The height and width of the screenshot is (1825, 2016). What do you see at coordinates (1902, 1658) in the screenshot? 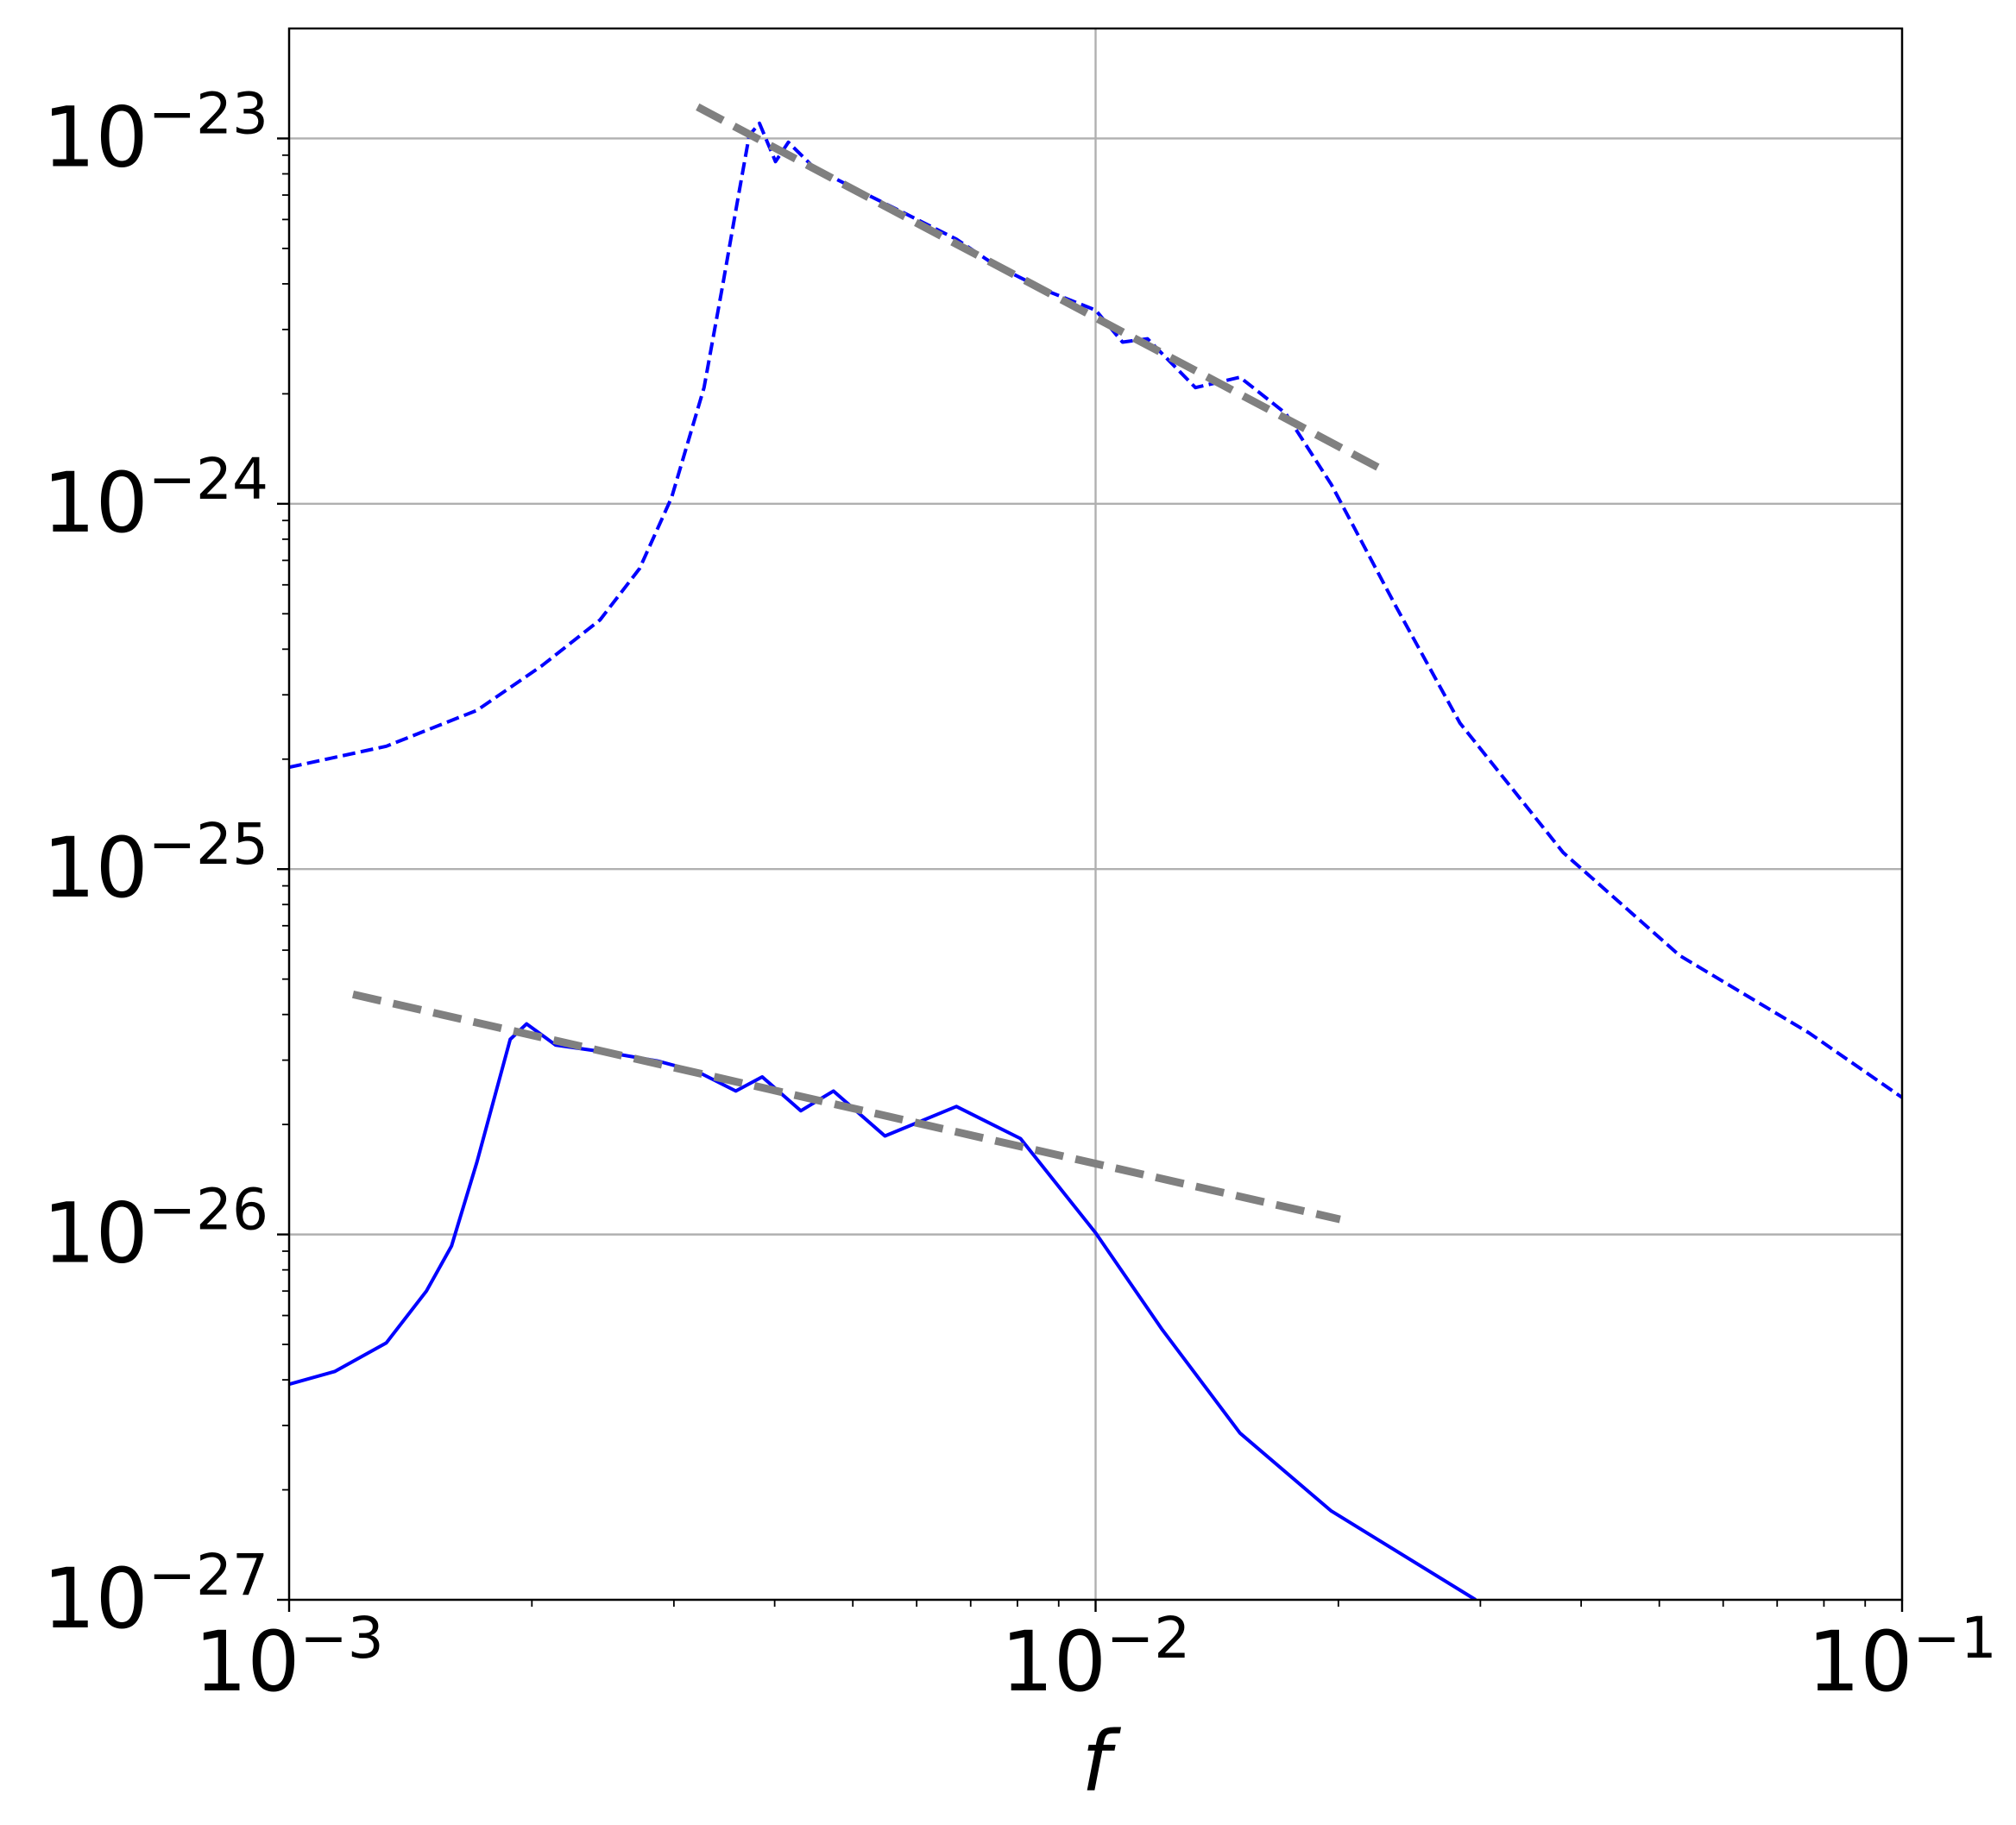
I see `x-tick-label: 10⁻¹` at bounding box center [1902, 1658].